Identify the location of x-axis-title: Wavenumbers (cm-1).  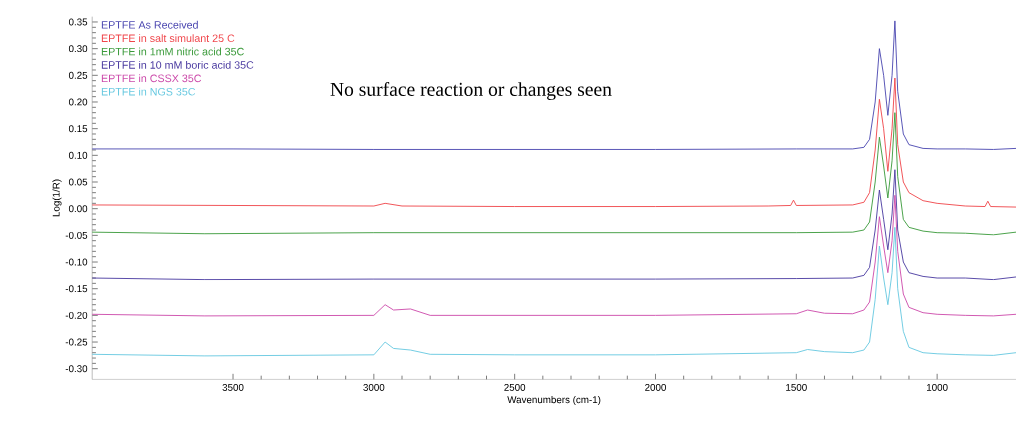
(554, 401).